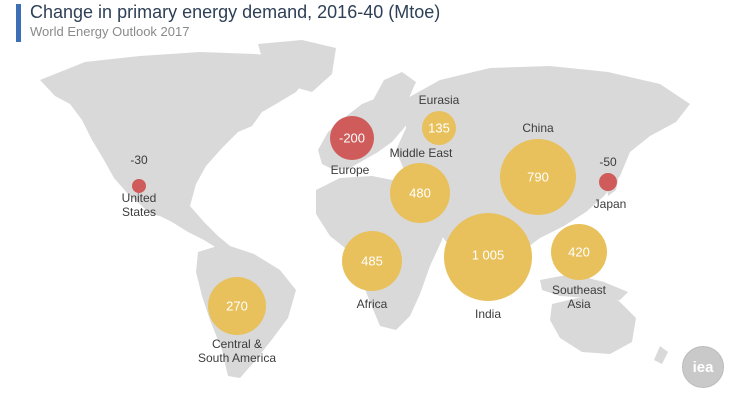 The width and height of the screenshot is (752, 407). What do you see at coordinates (421, 153) in the screenshot?
I see `label-middle-east: Middle East` at bounding box center [421, 153].